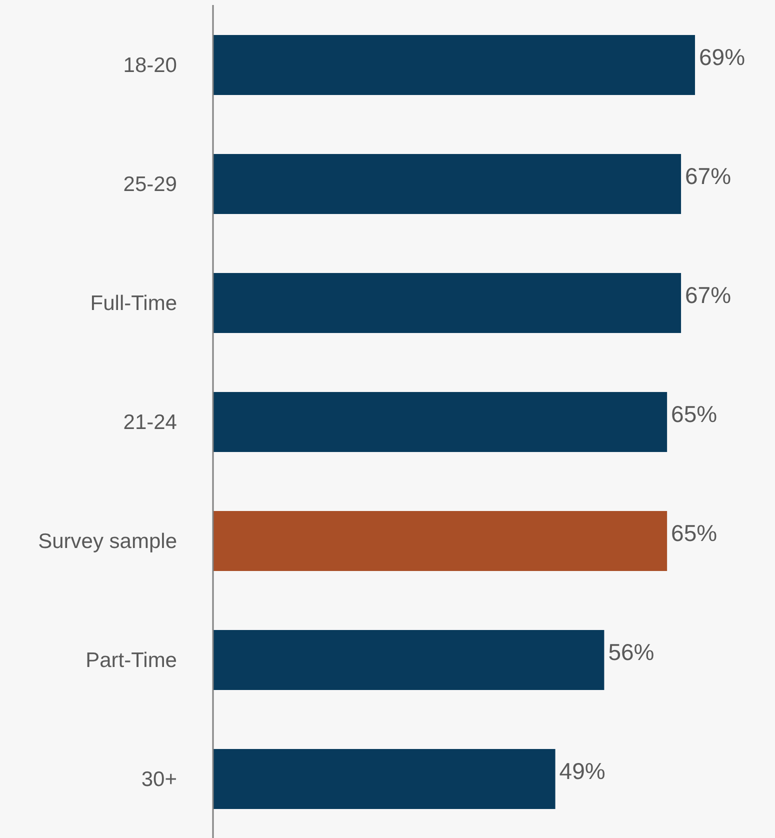 This screenshot has height=838, width=775. Describe the element at coordinates (631, 652) in the screenshot. I see `data-label: 56%` at that location.